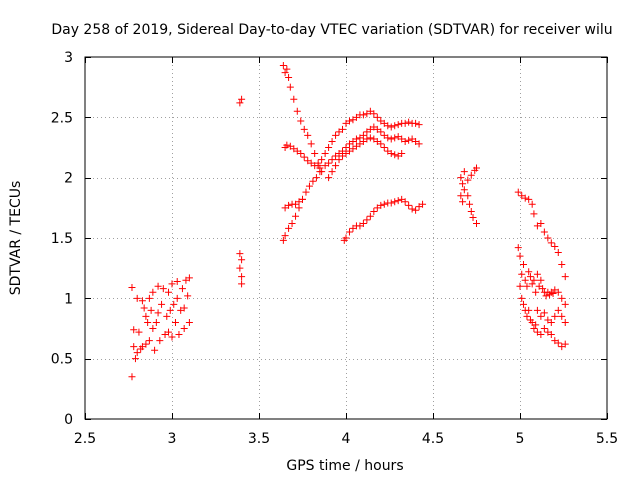 Image resolution: width=640 pixels, height=480 pixels. Describe the element at coordinates (62, 239) in the screenshot. I see `y-tick-label: 1.5` at that location.